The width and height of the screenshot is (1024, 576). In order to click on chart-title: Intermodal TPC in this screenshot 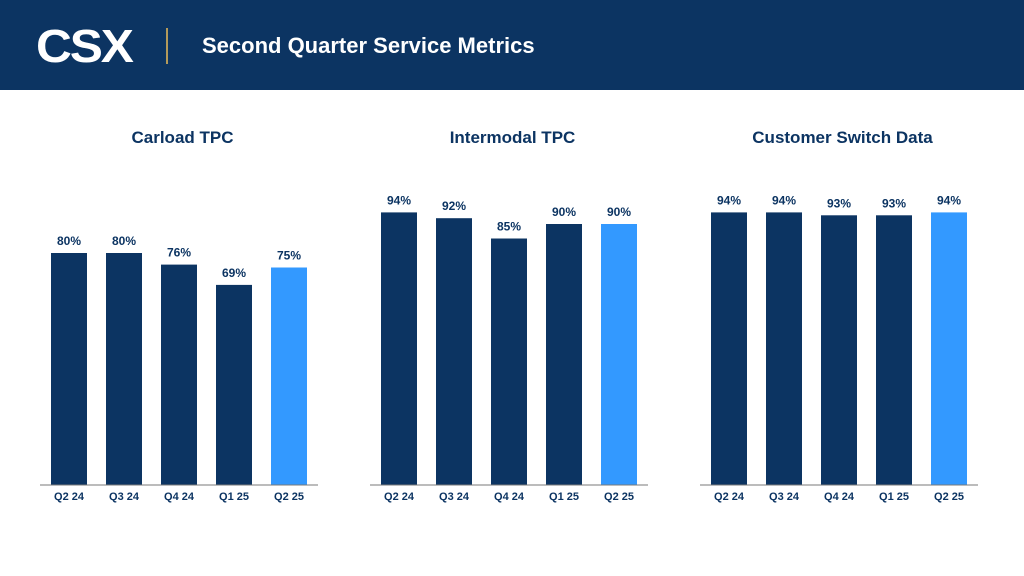, I will do `click(512, 137)`.